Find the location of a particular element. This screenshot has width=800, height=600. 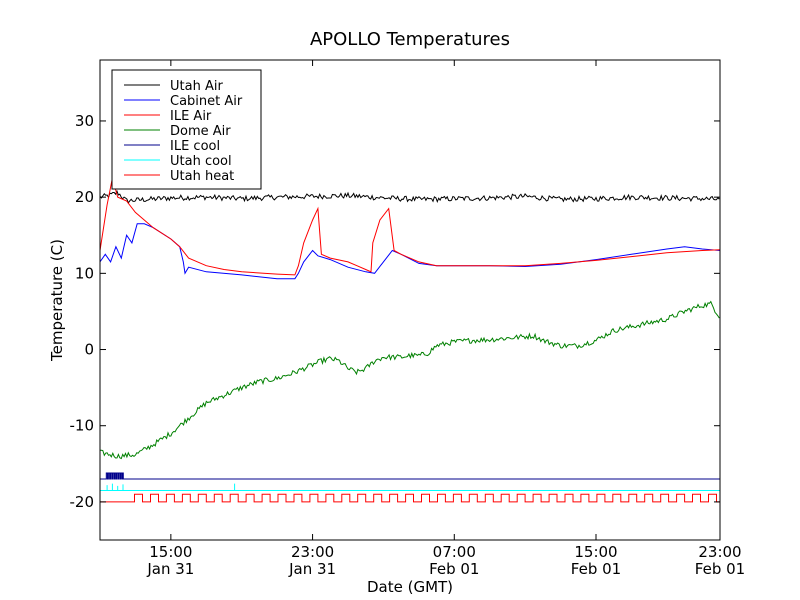

series-line-utah-cool is located at coordinates (410, 487).